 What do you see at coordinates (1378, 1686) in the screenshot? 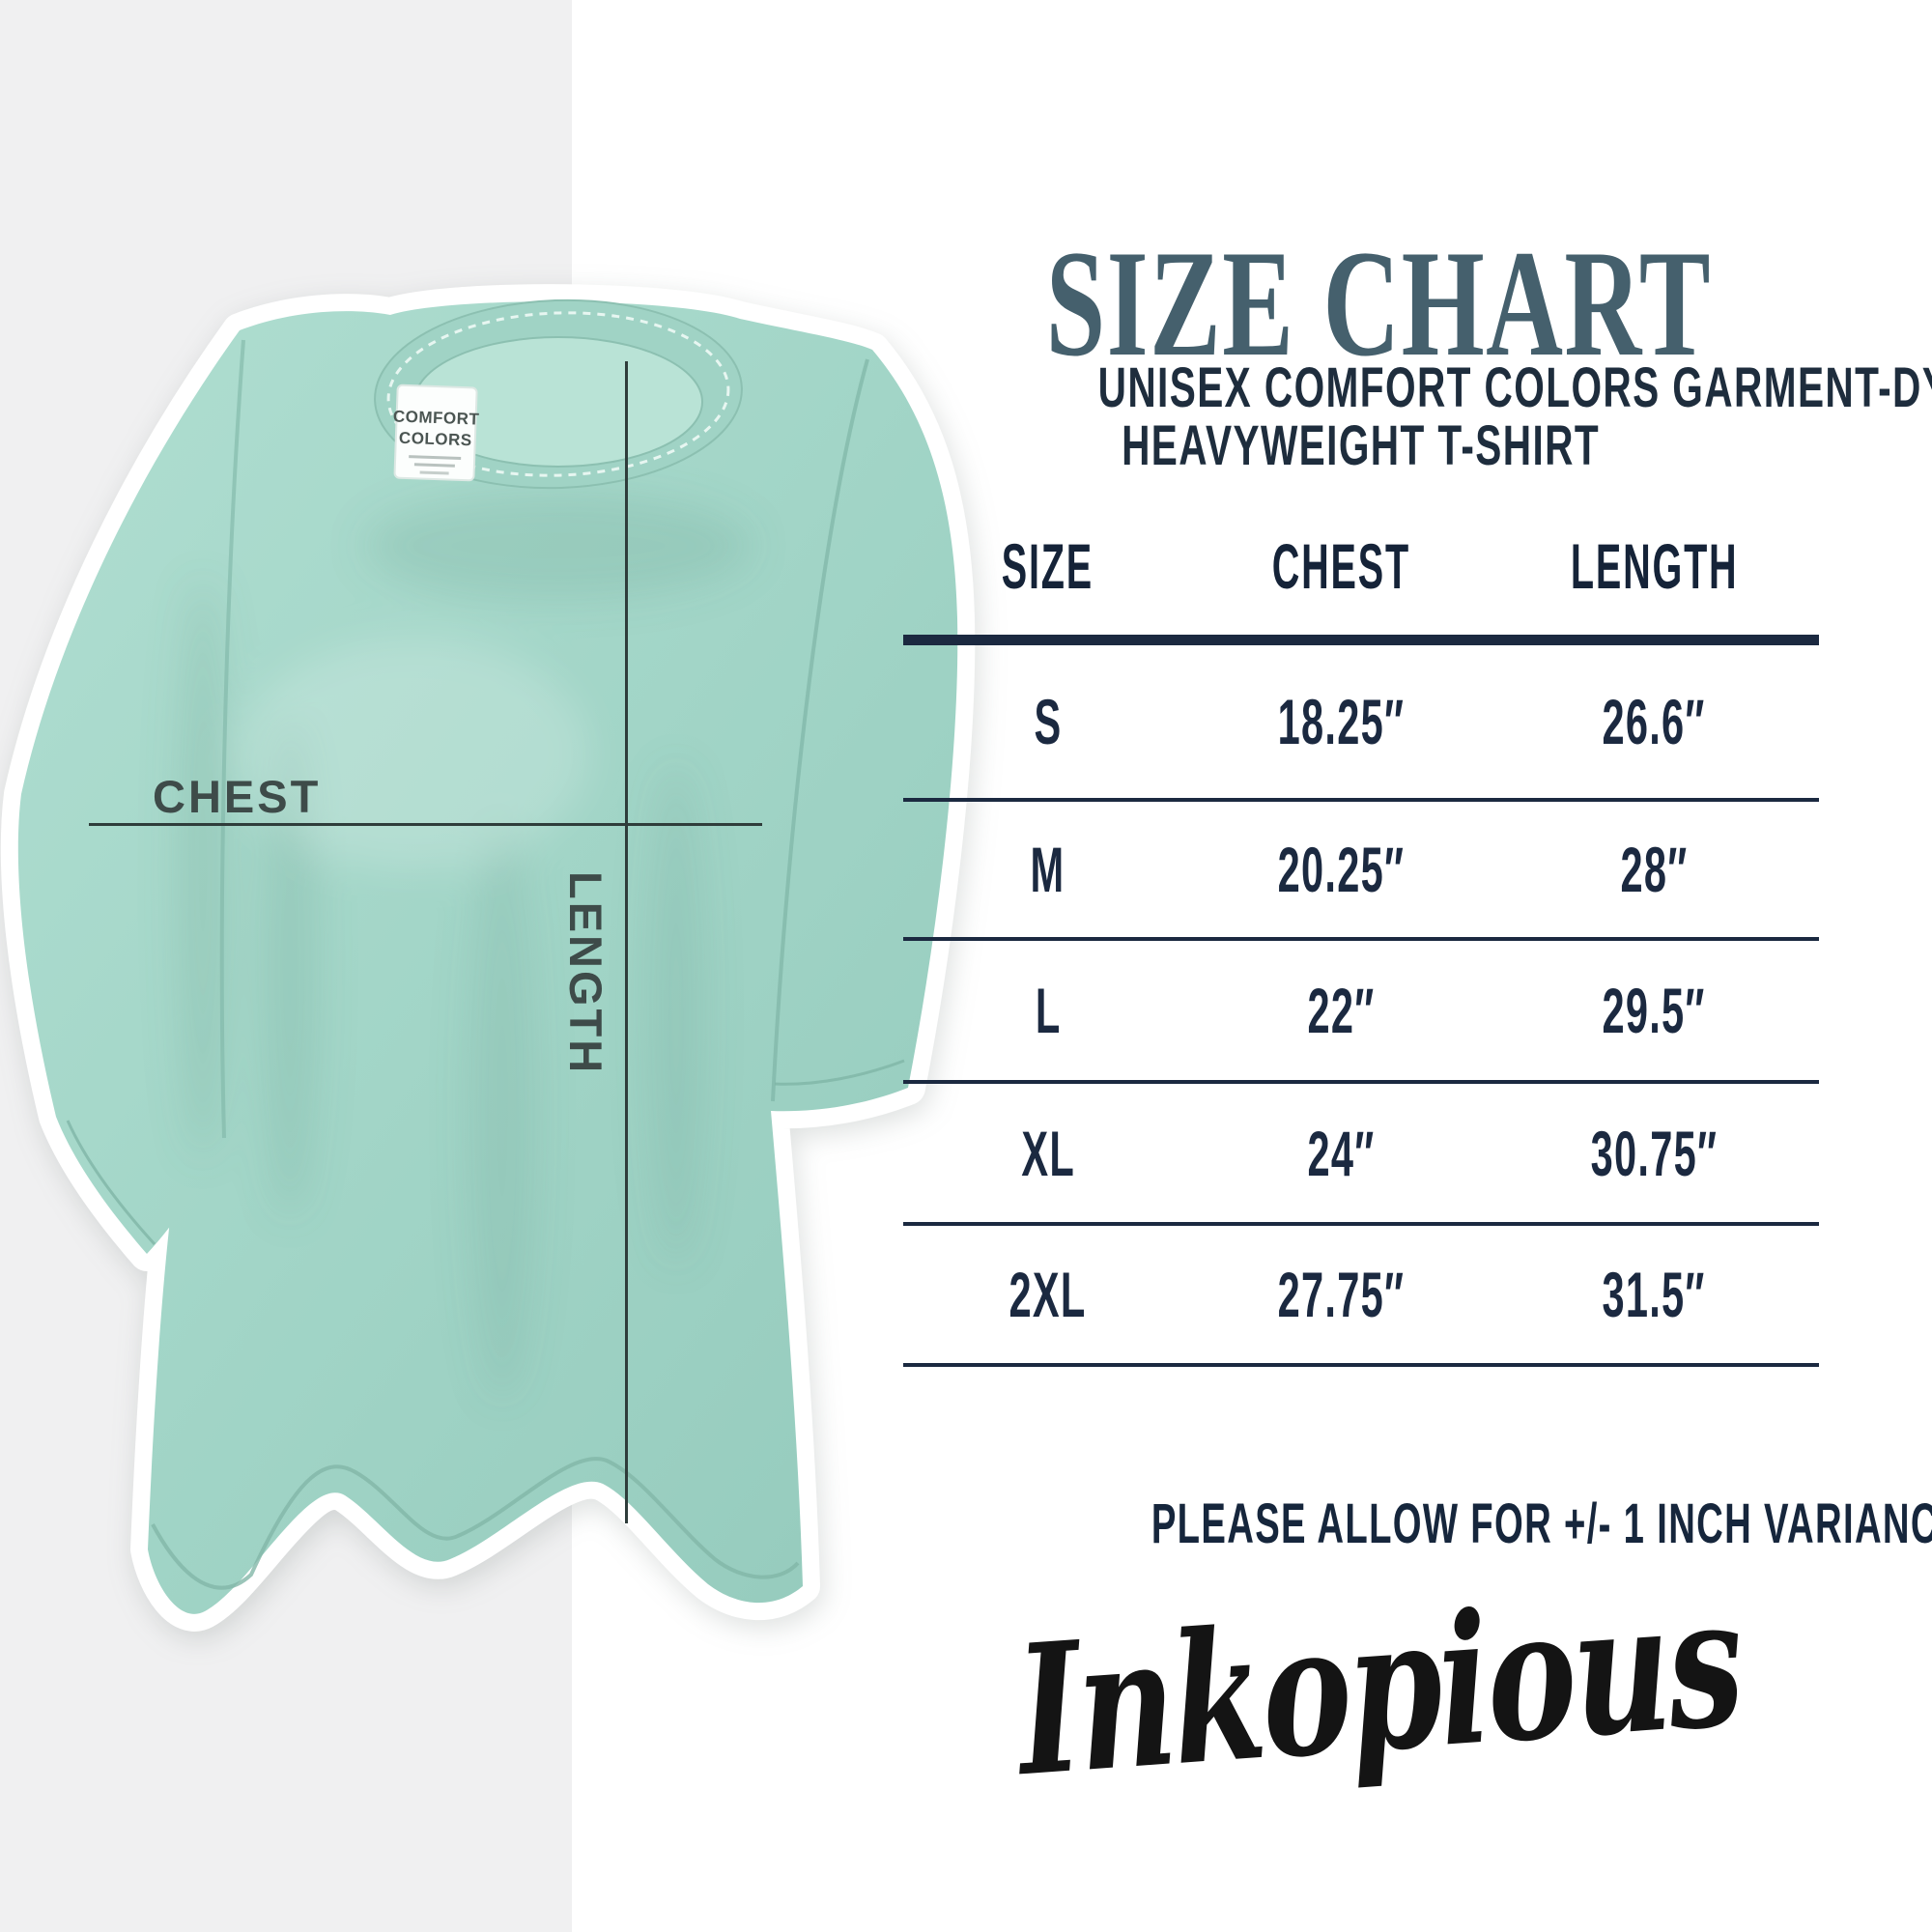
I see `brand-logo-text: Inkopious®` at bounding box center [1378, 1686].